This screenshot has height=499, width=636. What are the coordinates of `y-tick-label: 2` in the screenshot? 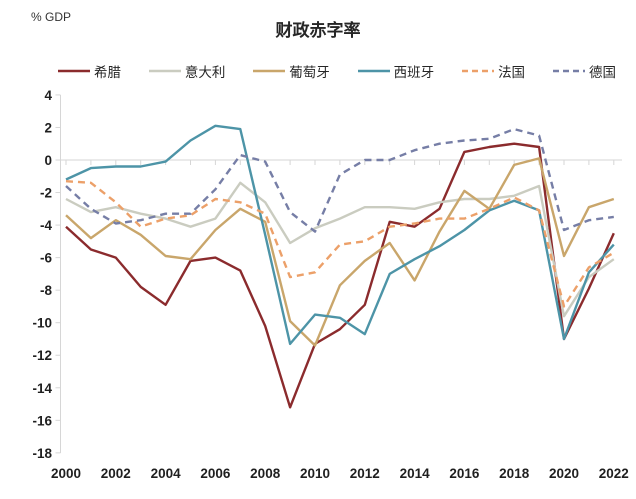 It's located at (48, 127).